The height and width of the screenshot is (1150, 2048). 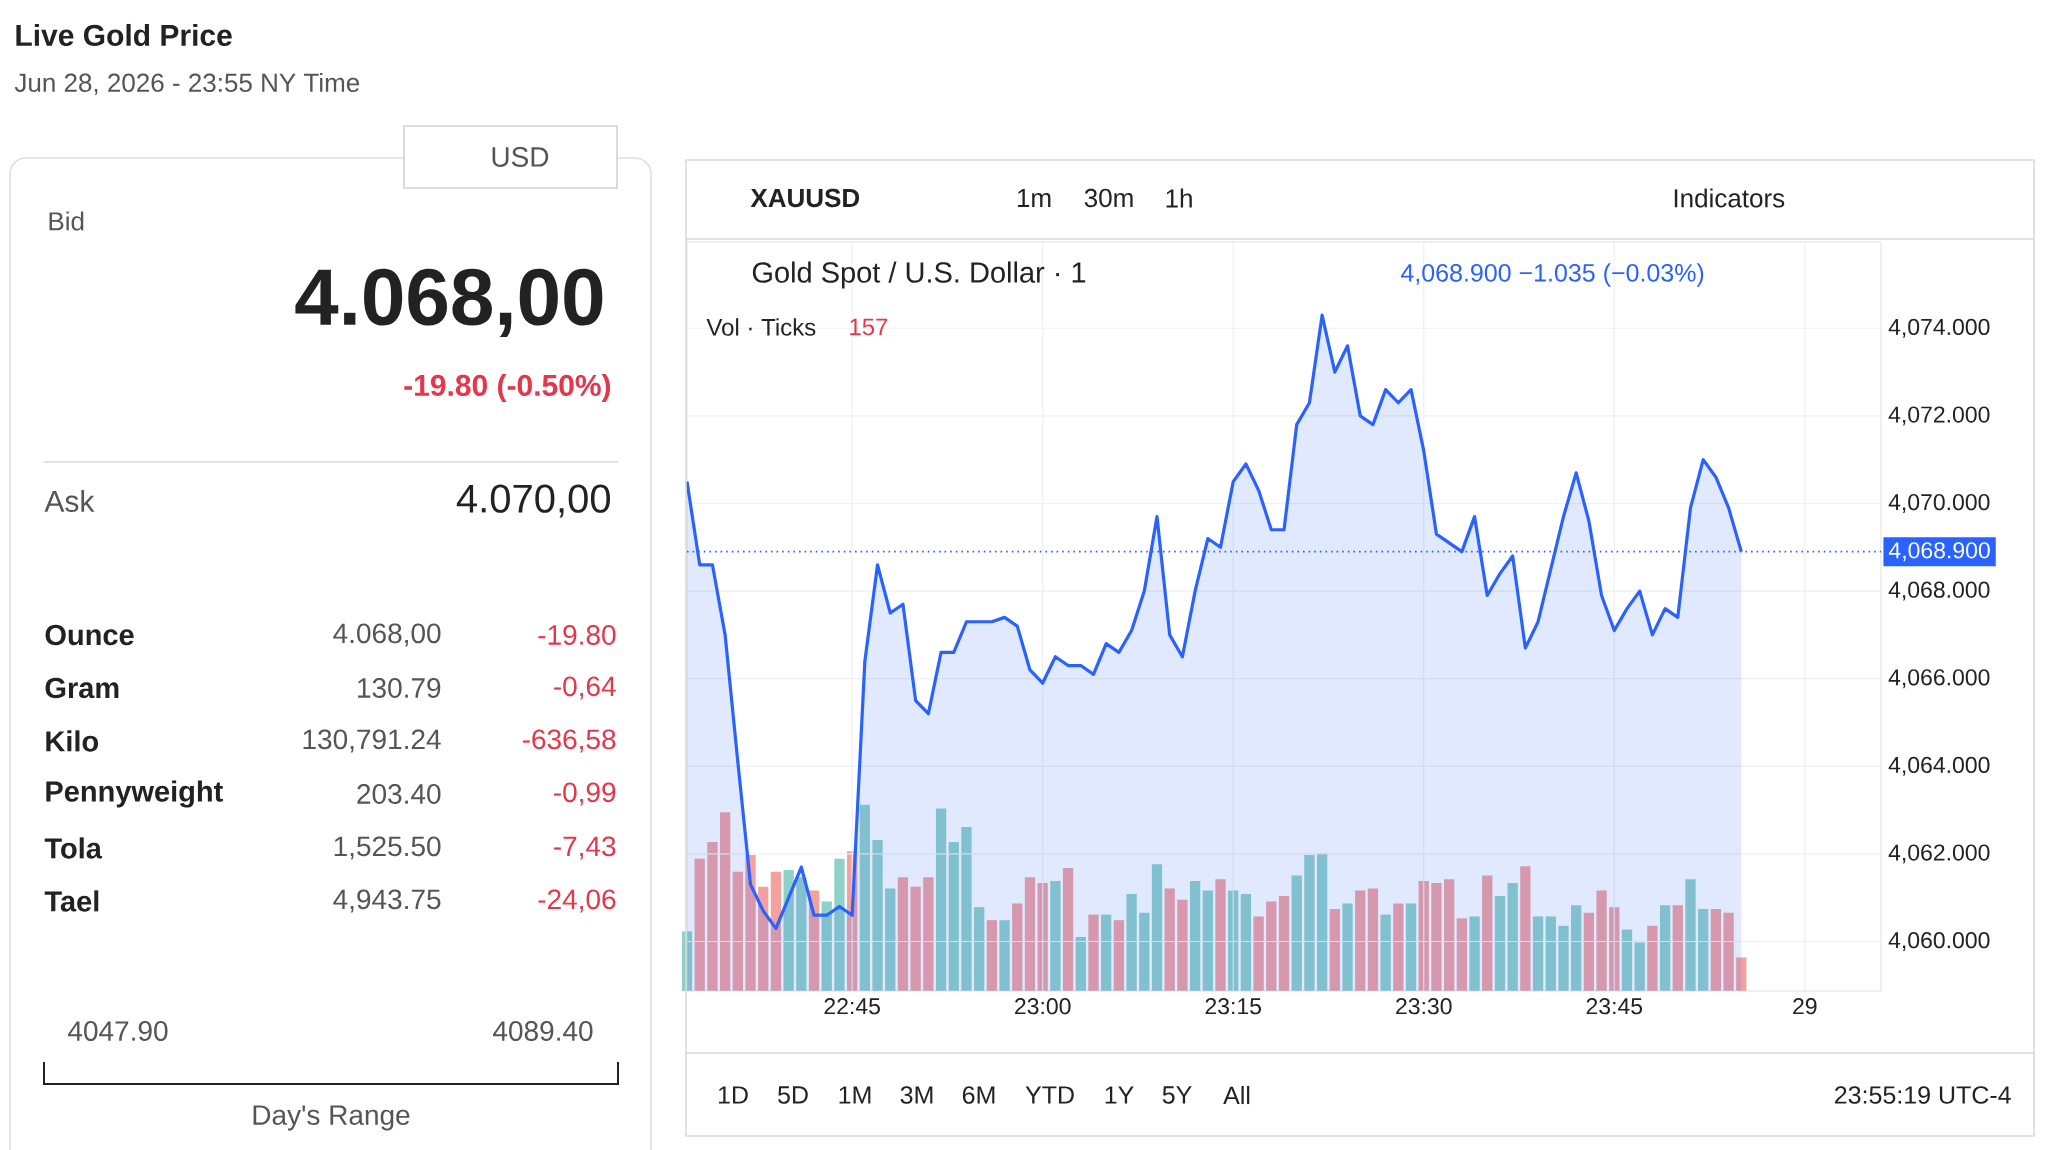 What do you see at coordinates (577, 901) in the screenshot?
I see `text: -24,06` at bounding box center [577, 901].